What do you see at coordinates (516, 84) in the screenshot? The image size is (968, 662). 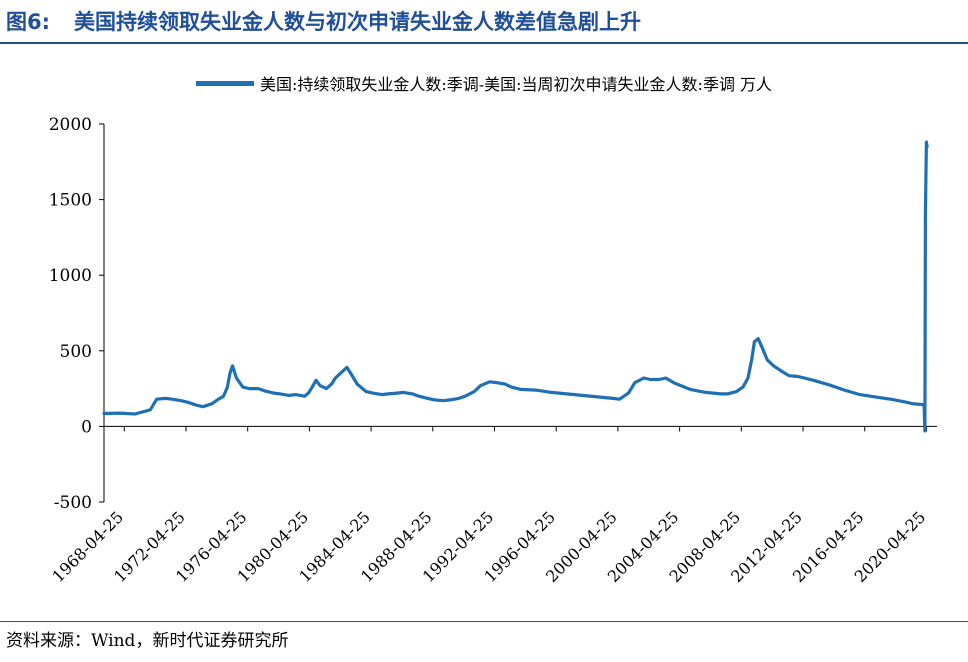 I see `legend-label: 美国:持续领取失业金人数:季调-美国:当周初次申请失业金人数:季调 万人` at bounding box center [516, 84].